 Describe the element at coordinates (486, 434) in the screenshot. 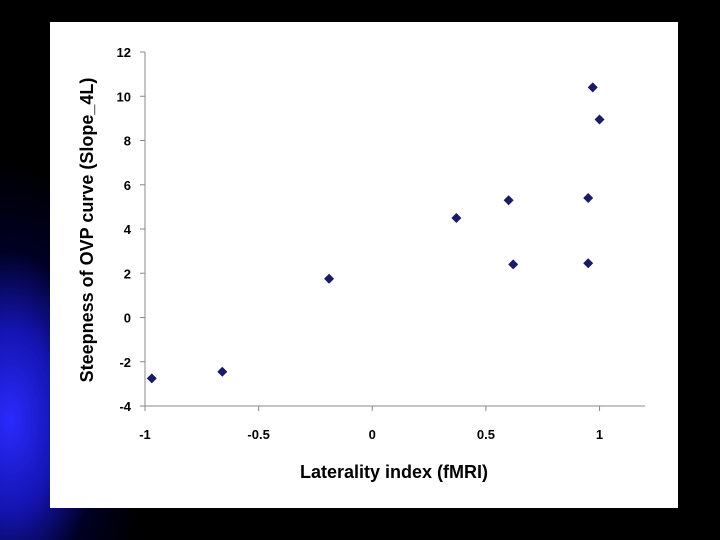

I see `x-tick-label: 0.5` at that location.